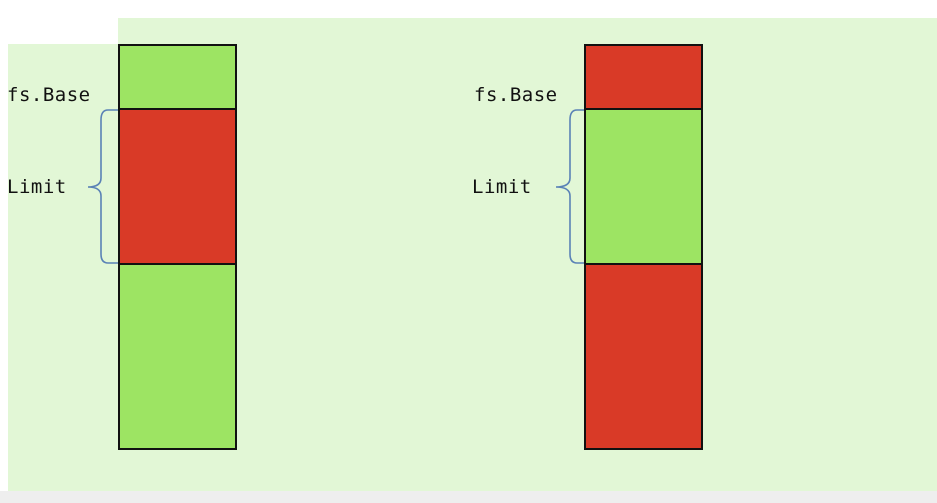  I want to click on bottom-bar, so click(468, 497).